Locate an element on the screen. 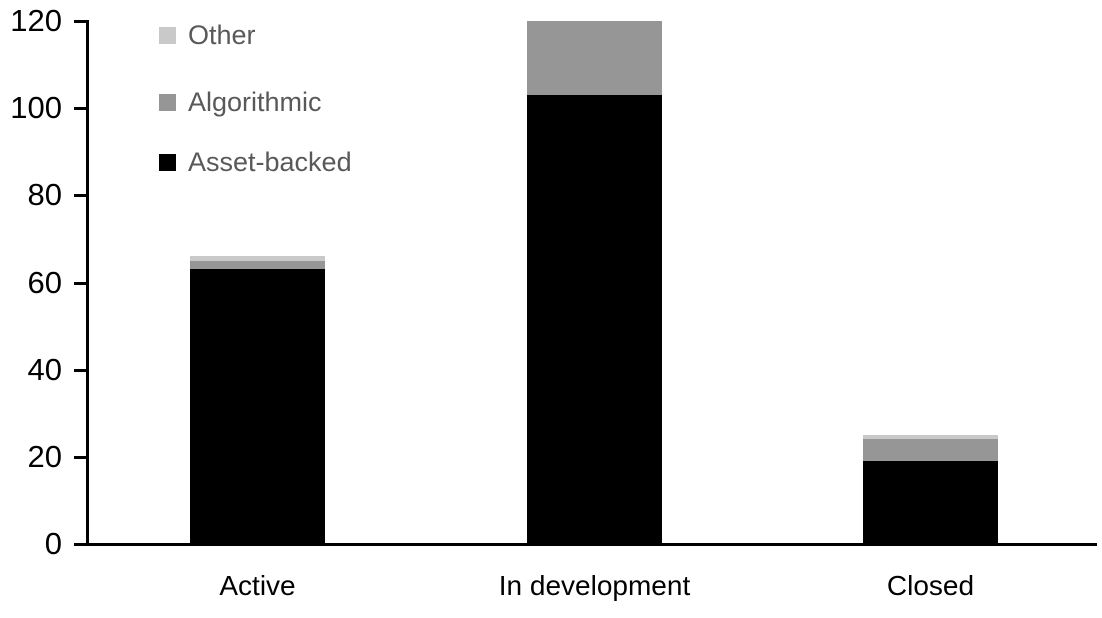 The image size is (1102, 618). legend-swatch-other is located at coordinates (167, 35).